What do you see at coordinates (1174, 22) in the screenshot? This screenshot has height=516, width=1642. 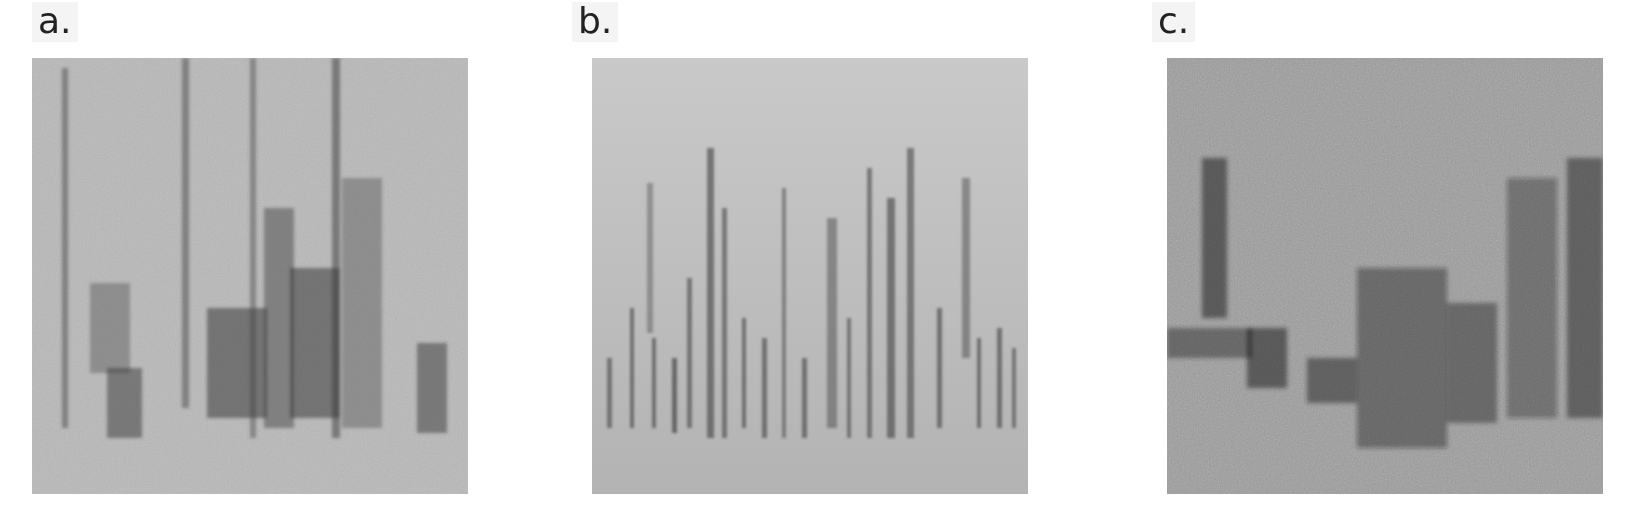 I see `panel-label-c: c.` at bounding box center [1174, 22].